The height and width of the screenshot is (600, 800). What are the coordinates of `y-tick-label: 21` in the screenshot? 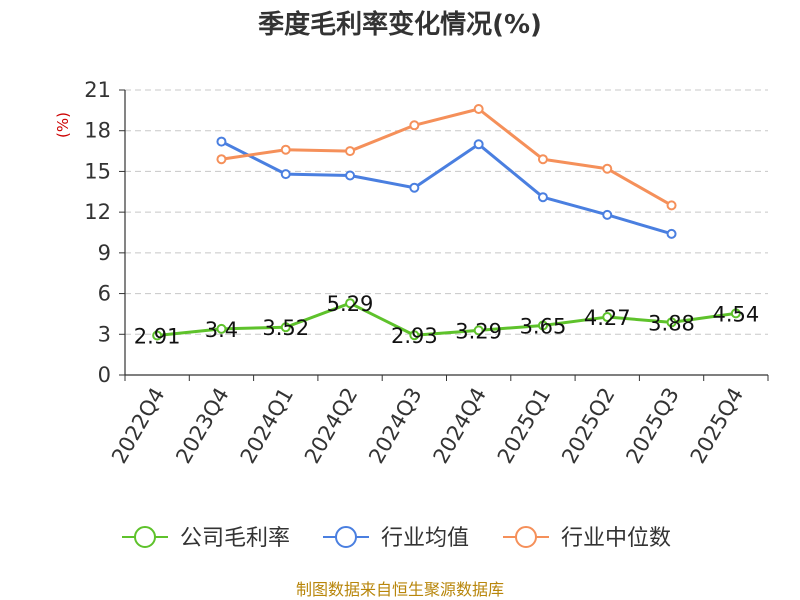 It's located at (97, 90).